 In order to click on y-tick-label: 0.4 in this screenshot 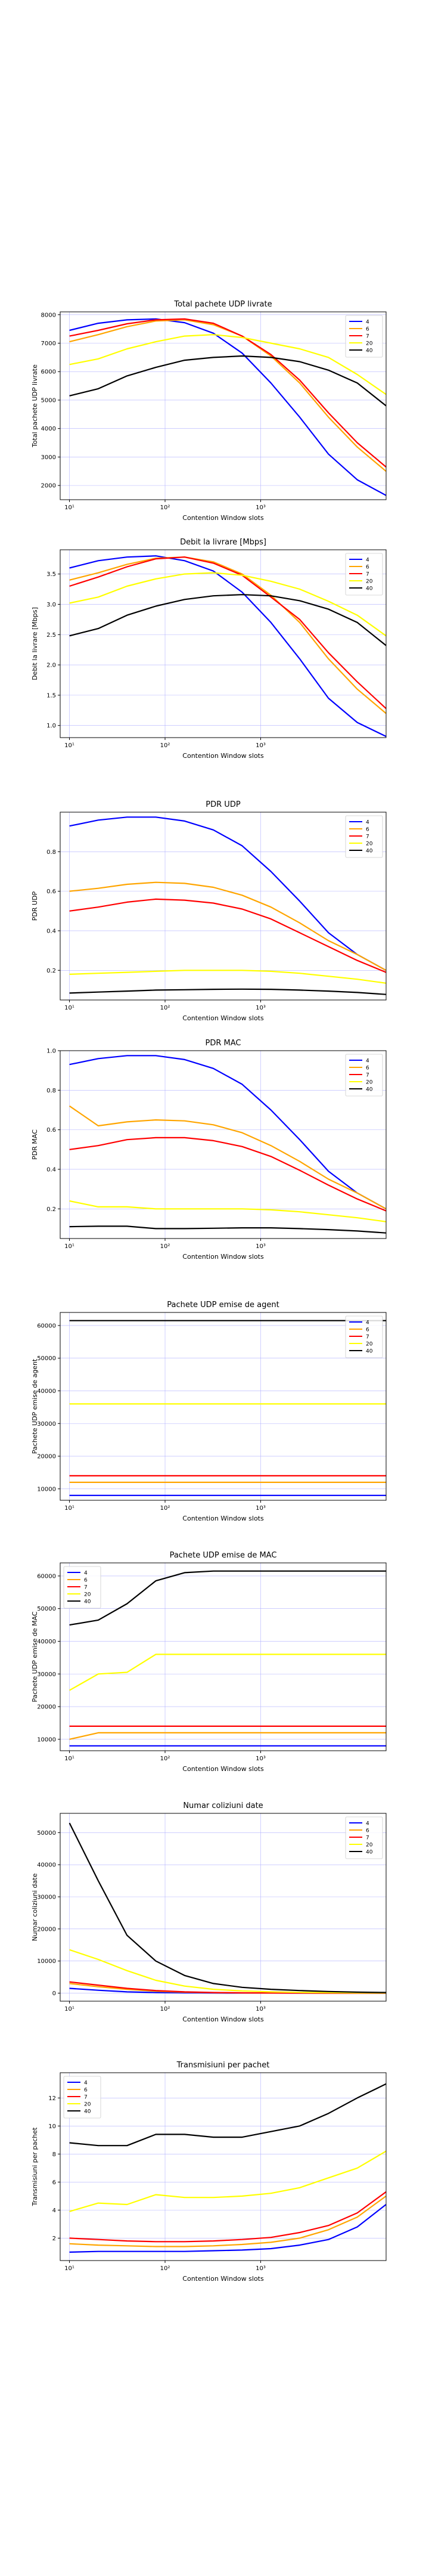, I will do `click(51, 931)`.